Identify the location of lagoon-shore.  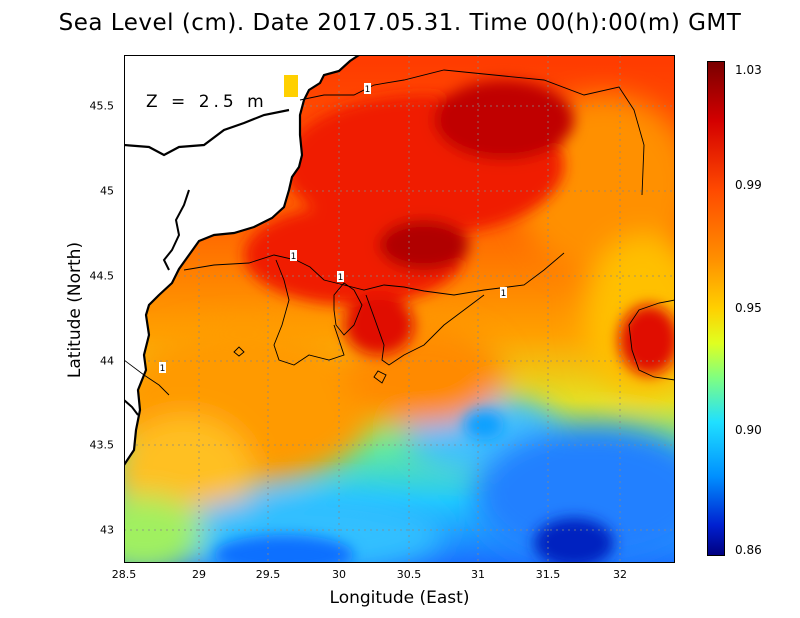
(176, 230).